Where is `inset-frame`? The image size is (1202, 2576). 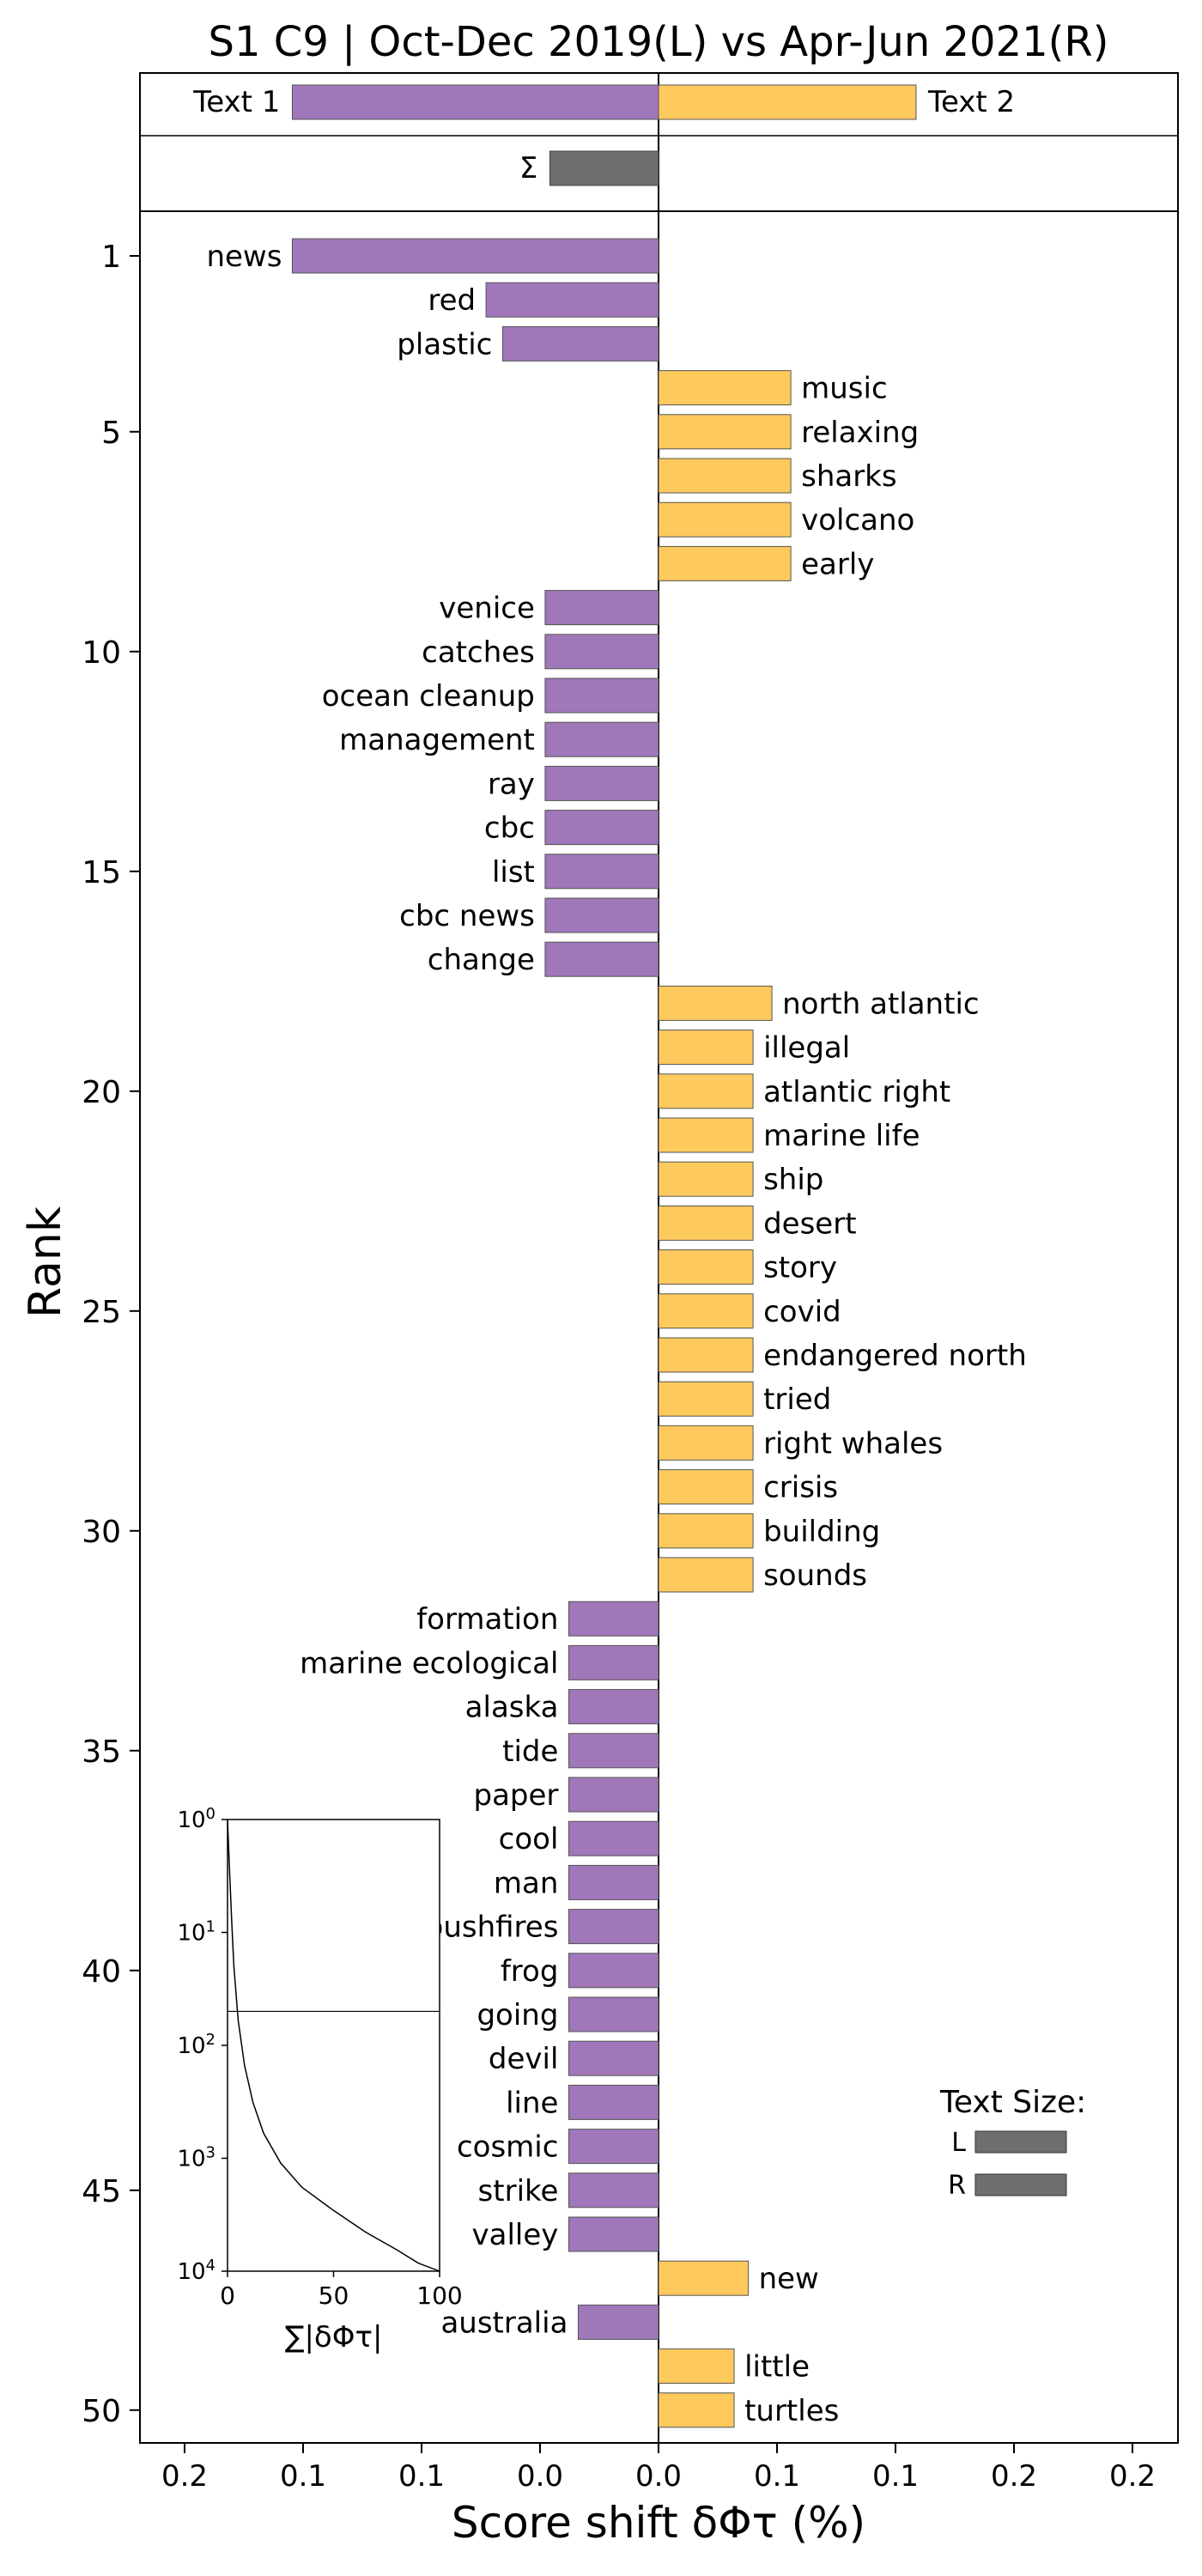
inset-frame is located at coordinates (334, 2046).